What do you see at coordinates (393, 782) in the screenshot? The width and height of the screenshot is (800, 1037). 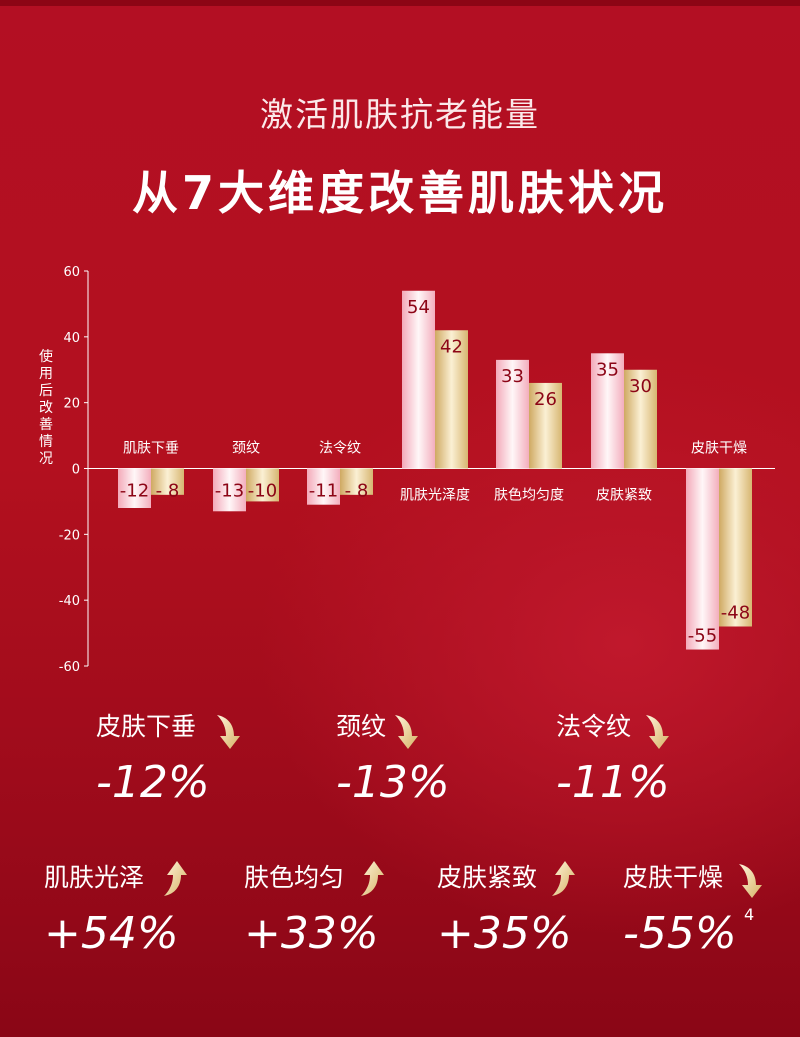 I see `stat-value: -13%` at bounding box center [393, 782].